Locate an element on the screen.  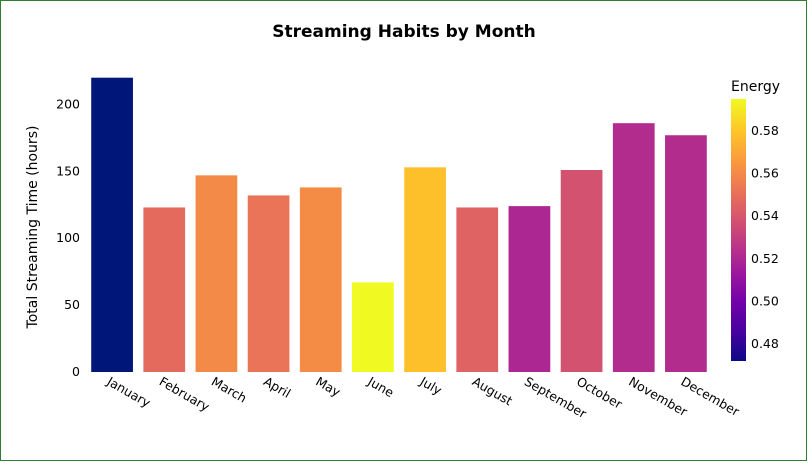
bar-march is located at coordinates (216, 273).